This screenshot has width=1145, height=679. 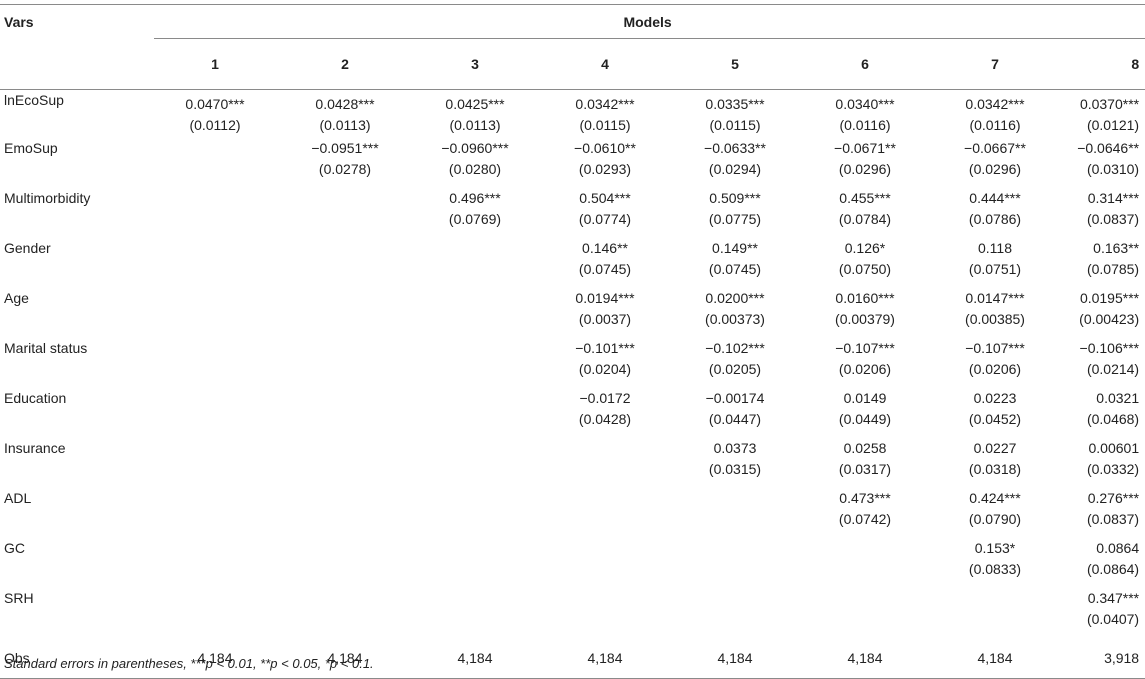 I want to click on standard-error-value: (0.0790), so click(x=995, y=519).